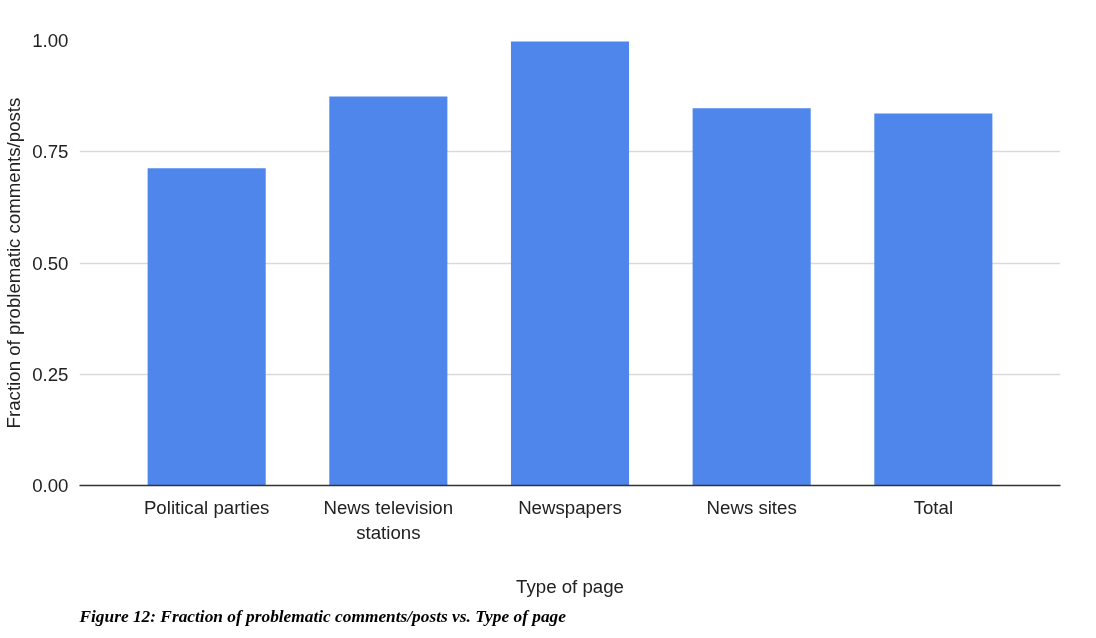  What do you see at coordinates (206, 507) in the screenshot?
I see `x-tick-label: Political parties` at bounding box center [206, 507].